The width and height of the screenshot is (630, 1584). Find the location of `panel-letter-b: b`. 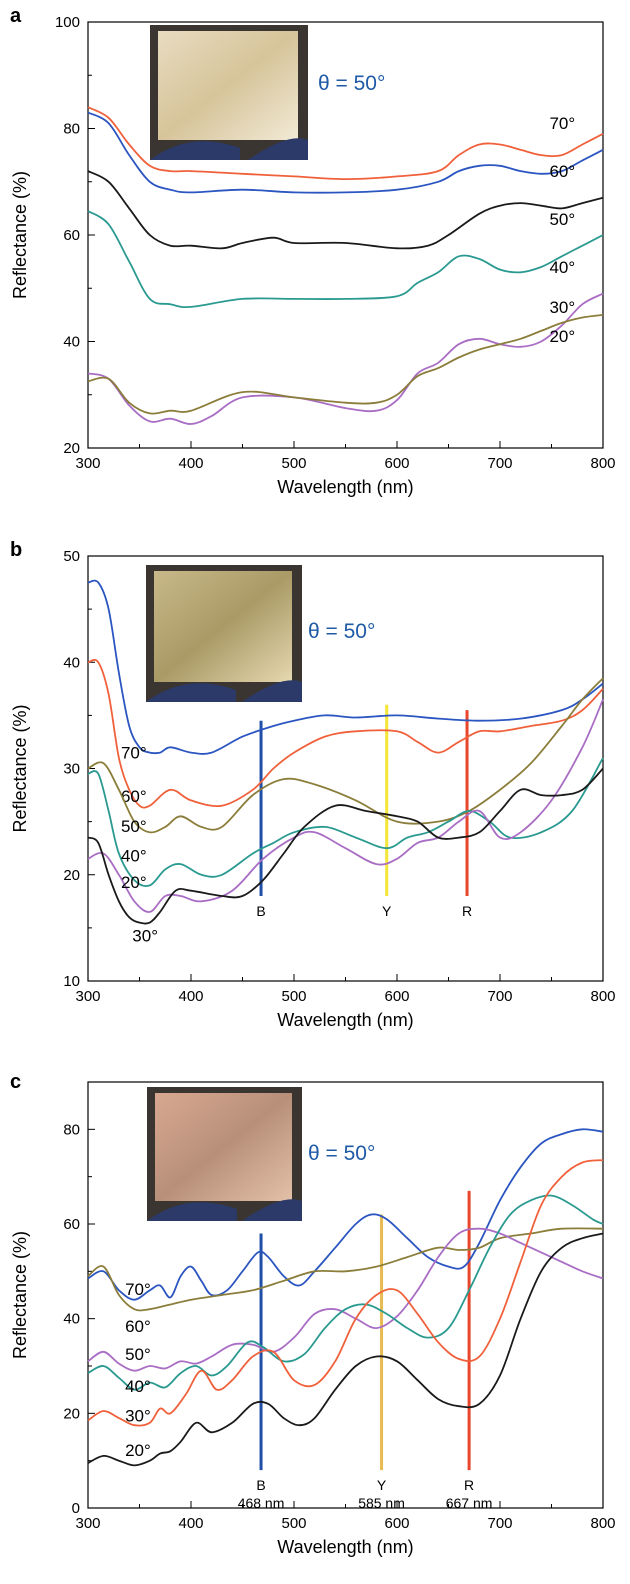

panel-letter-b: b is located at coordinates (16, 550).